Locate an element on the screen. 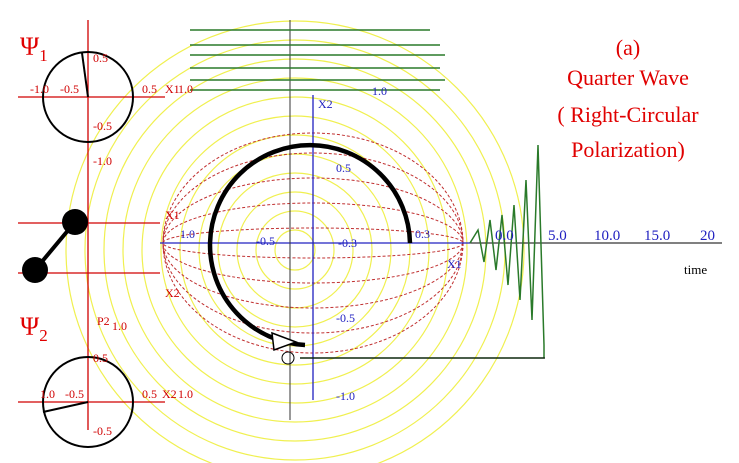 The width and height of the screenshot is (739, 463). arrow-head is located at coordinates (285, 341).